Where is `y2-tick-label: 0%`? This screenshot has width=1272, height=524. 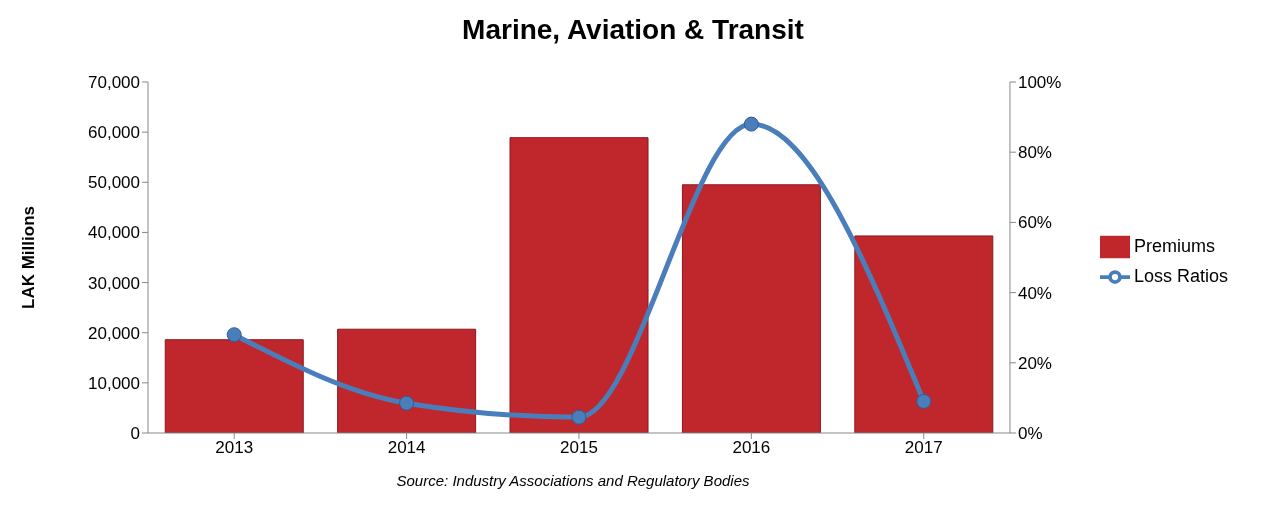 y2-tick-label: 0% is located at coordinates (1030, 434).